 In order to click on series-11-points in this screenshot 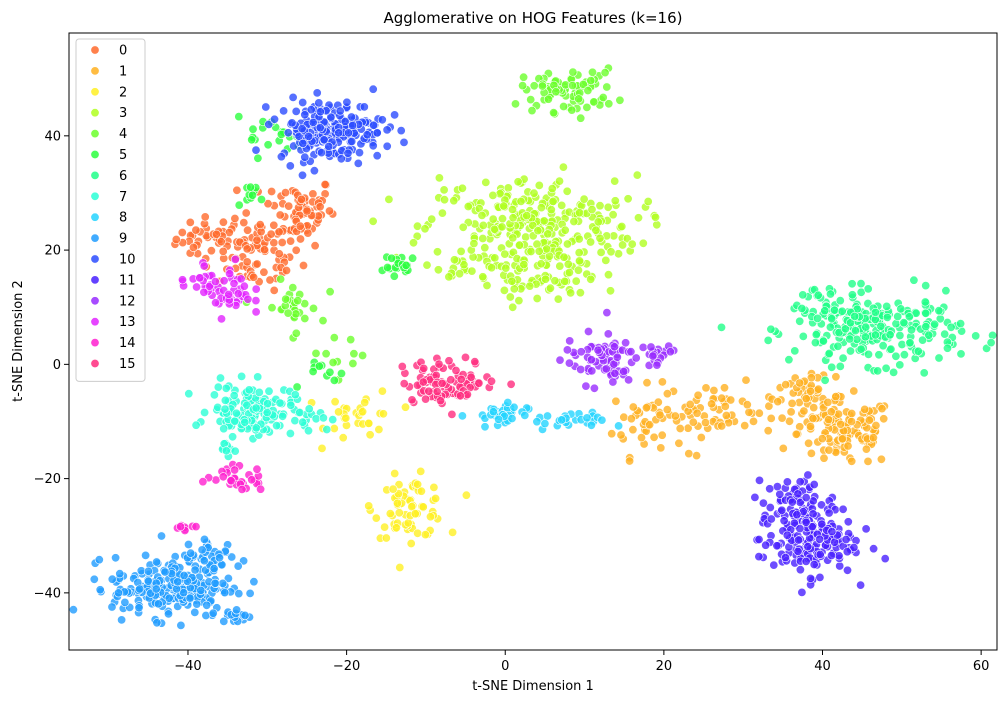, I will do `click(820, 533)`.